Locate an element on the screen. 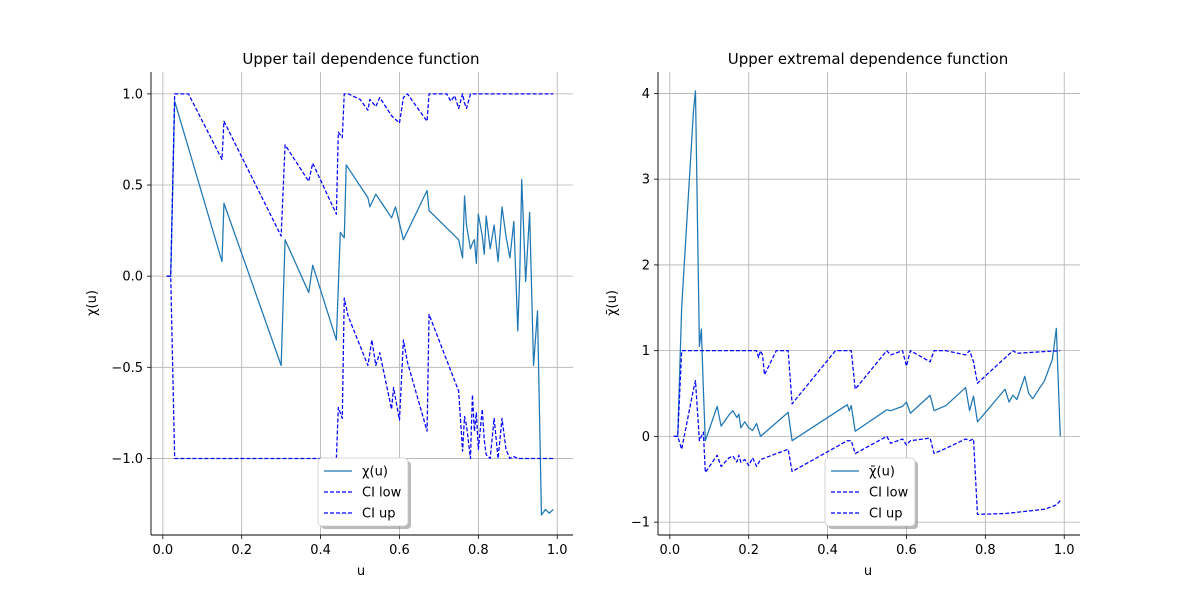  y-tick-label: 0.5 is located at coordinates (132, 186).